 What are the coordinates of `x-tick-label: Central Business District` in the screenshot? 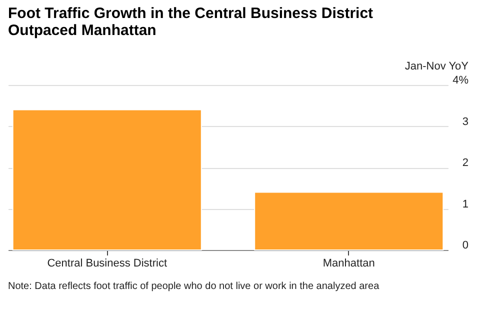 It's located at (107, 264).